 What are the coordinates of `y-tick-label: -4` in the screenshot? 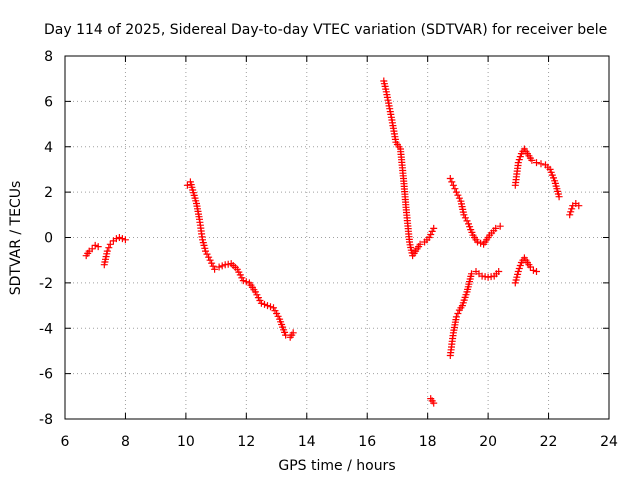 It's located at (46, 329).